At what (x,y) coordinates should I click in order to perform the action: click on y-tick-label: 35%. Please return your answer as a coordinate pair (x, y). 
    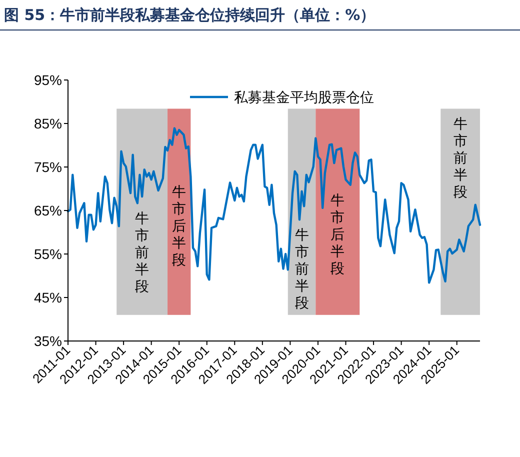
    Looking at the image, I should click on (48, 341).